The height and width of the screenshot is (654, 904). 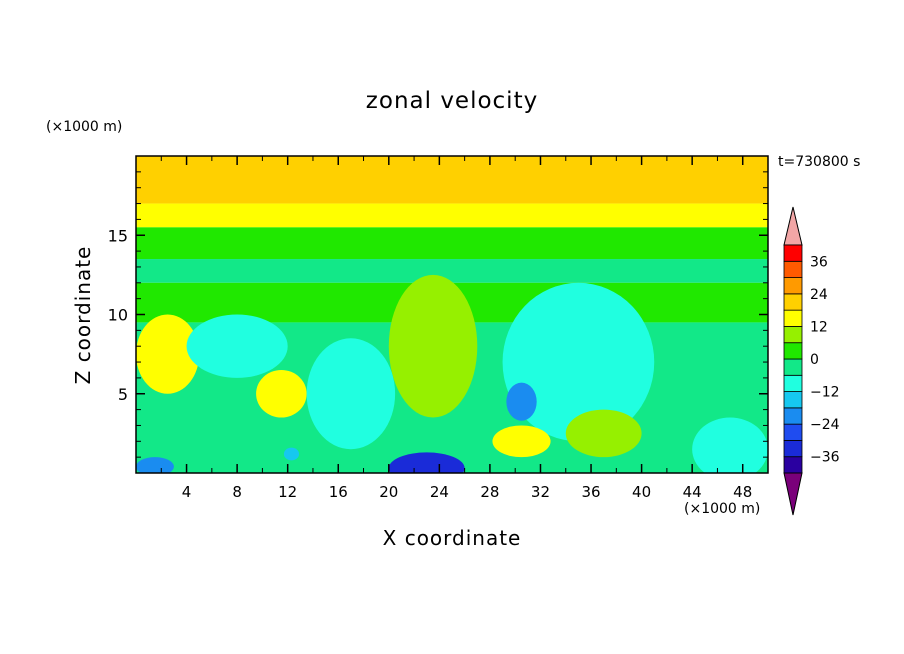 I want to click on x-tick-label: 28, so click(x=489, y=492).